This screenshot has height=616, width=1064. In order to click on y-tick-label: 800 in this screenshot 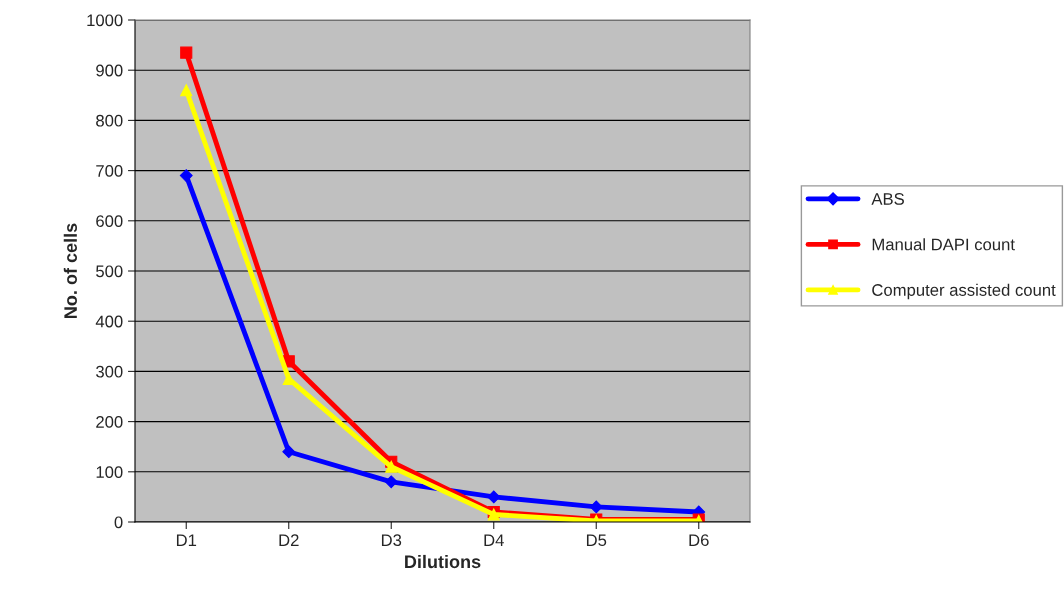, I will do `click(109, 120)`.